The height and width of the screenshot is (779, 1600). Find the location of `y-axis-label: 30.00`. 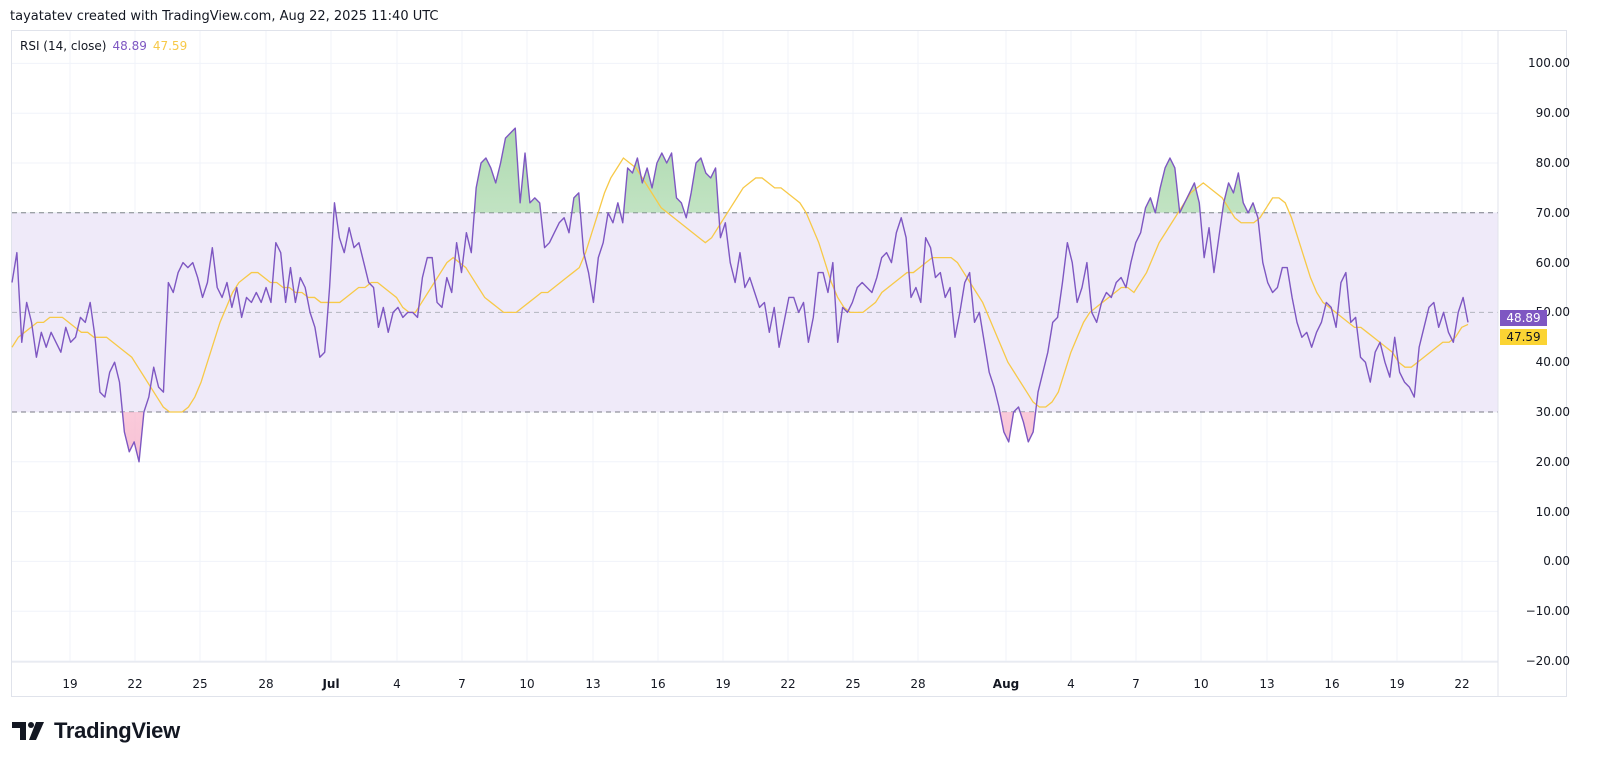

y-axis-label: 30.00 is located at coordinates (1552, 412).